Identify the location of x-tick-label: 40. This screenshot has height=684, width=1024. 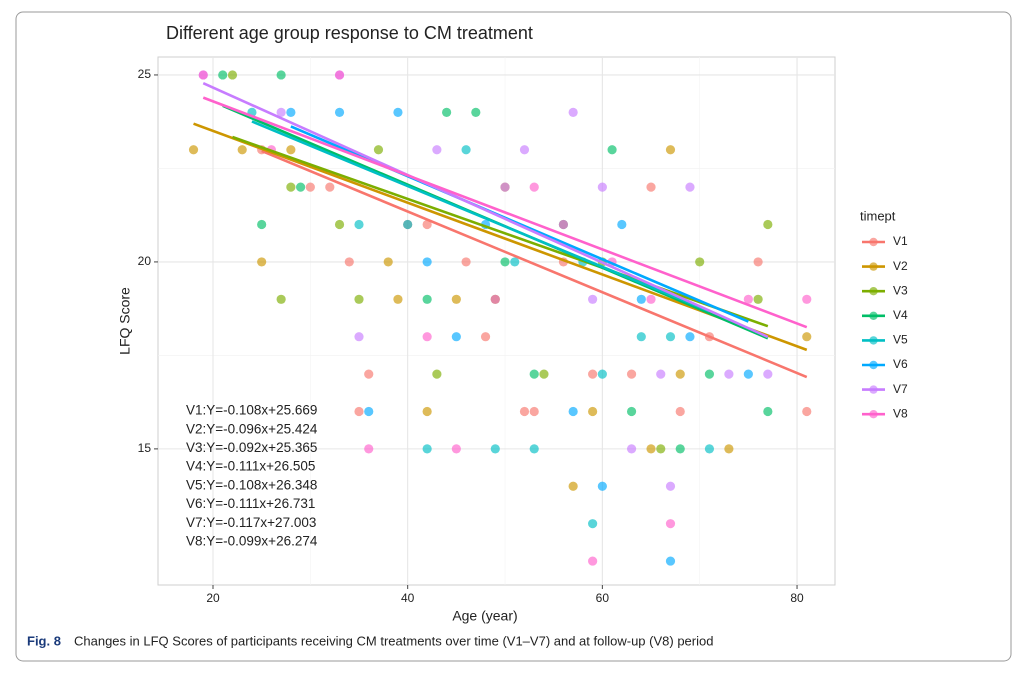
(408, 598).